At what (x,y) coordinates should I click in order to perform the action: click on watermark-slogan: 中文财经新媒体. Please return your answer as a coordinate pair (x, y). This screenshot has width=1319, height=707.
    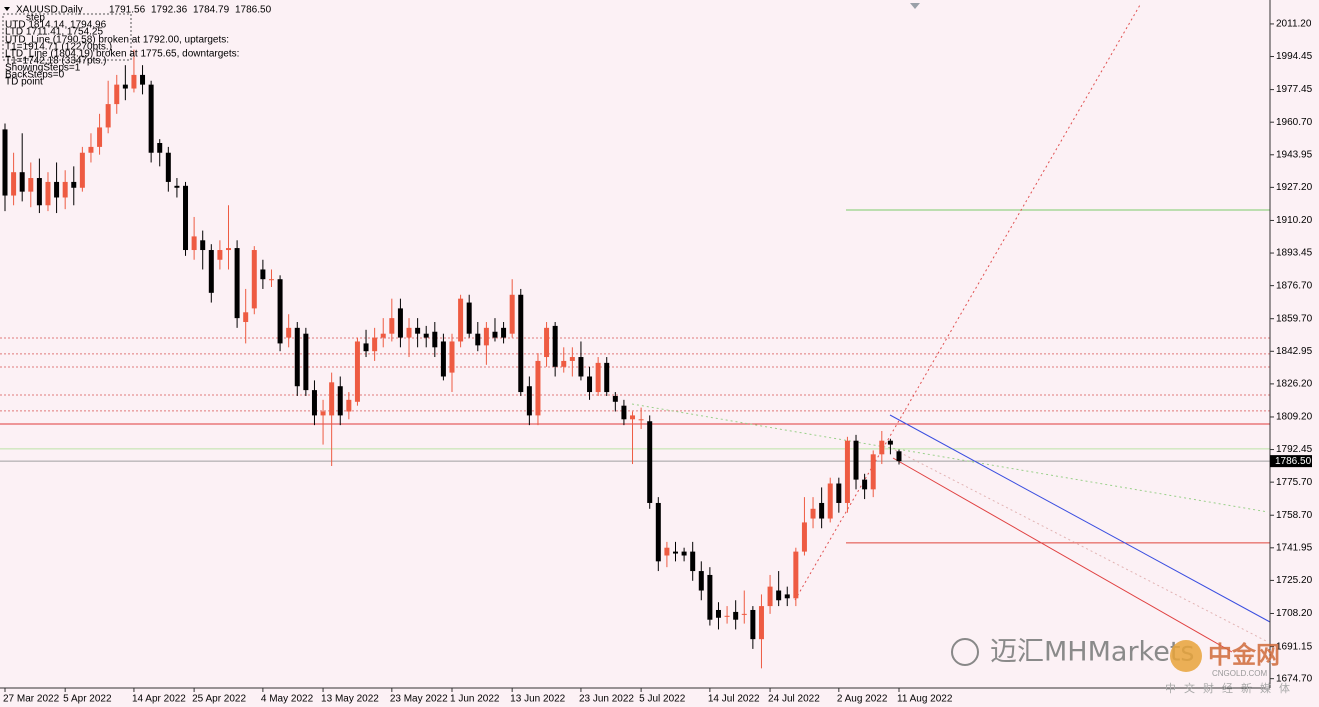
    Looking at the image, I should click on (1231, 688).